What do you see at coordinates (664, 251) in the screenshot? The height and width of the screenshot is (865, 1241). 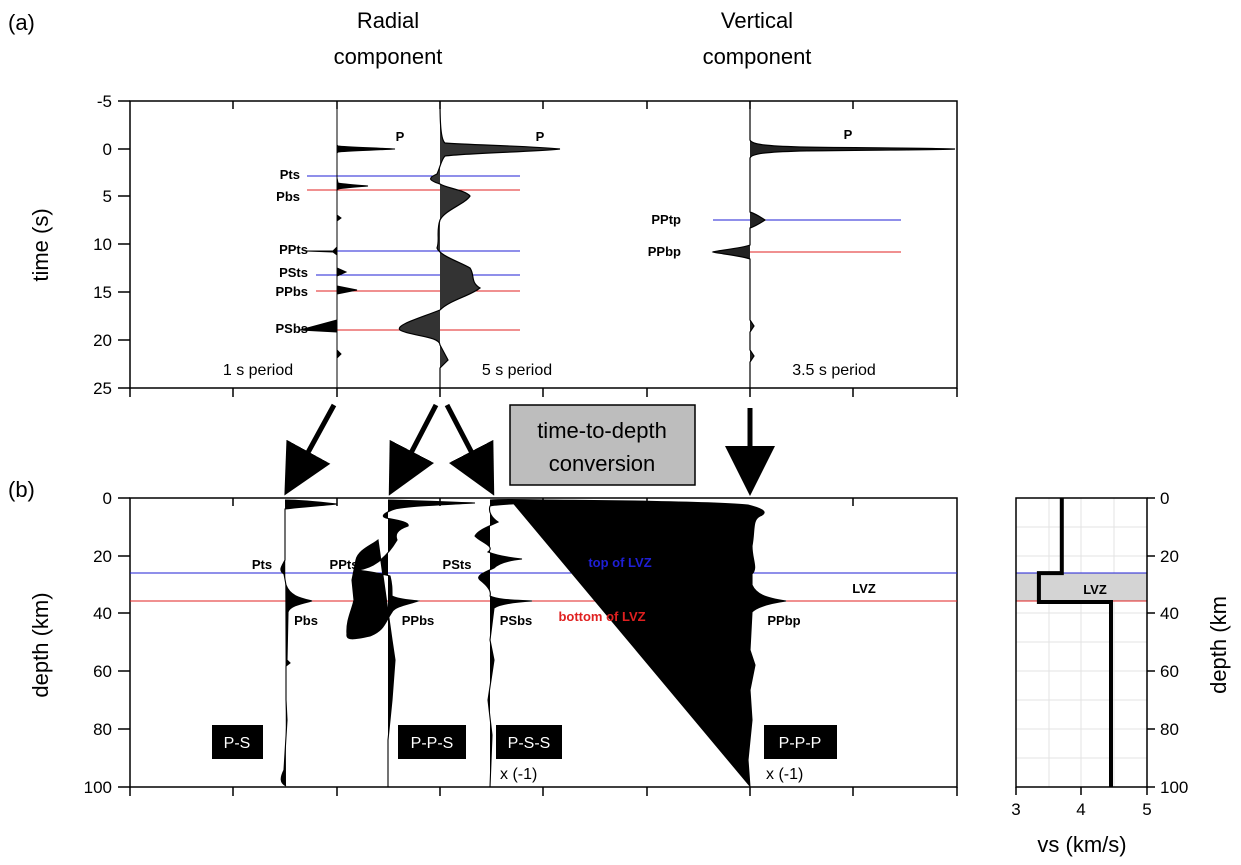 I see `a-phase-PPbp: PPbp` at bounding box center [664, 251].